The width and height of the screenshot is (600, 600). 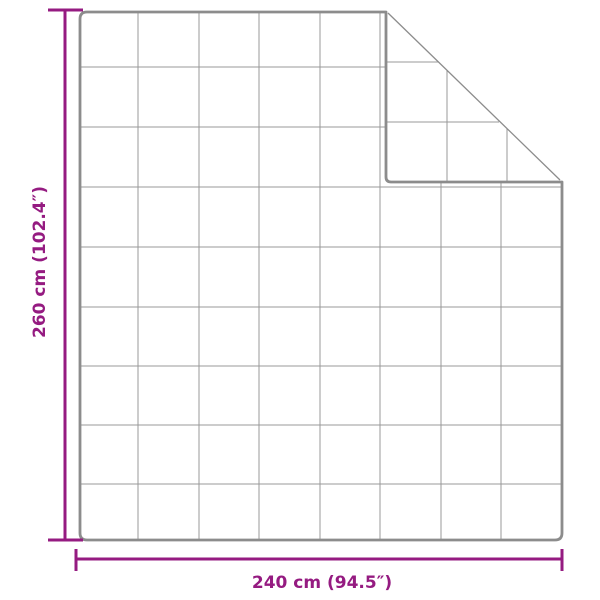 What do you see at coordinates (319, 560) in the screenshot?
I see `width-dimension-line` at bounding box center [319, 560].